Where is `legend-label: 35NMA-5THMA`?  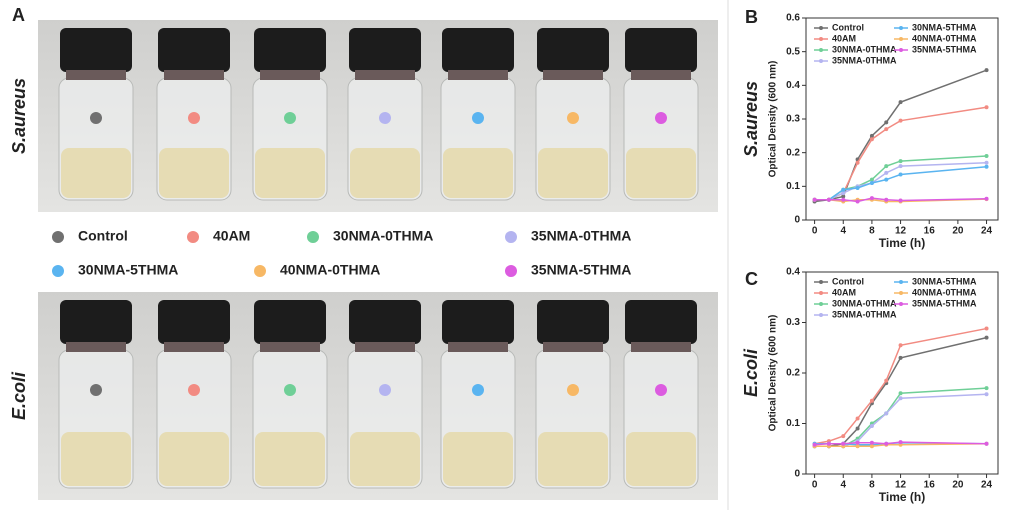 legend-label: 35NMA-5THMA is located at coordinates (944, 303).